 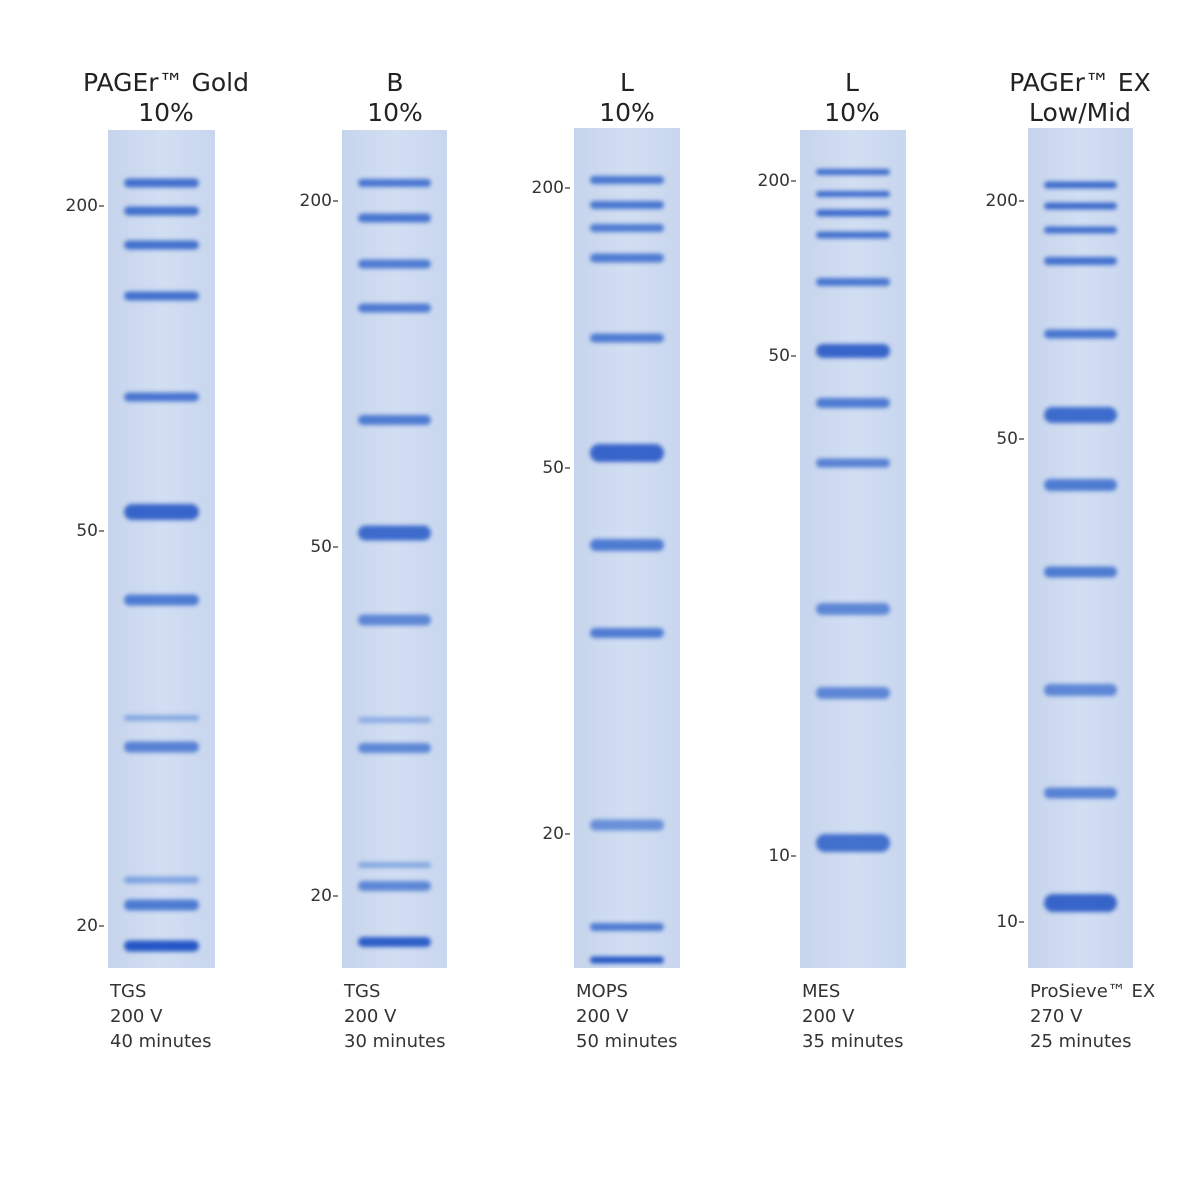 I want to click on gel-title: B, so click(x=394, y=82).